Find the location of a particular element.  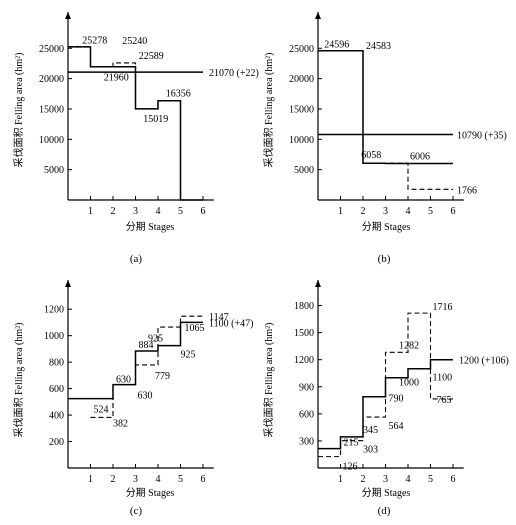

y-axis-arrow-b is located at coordinates (318, 15).